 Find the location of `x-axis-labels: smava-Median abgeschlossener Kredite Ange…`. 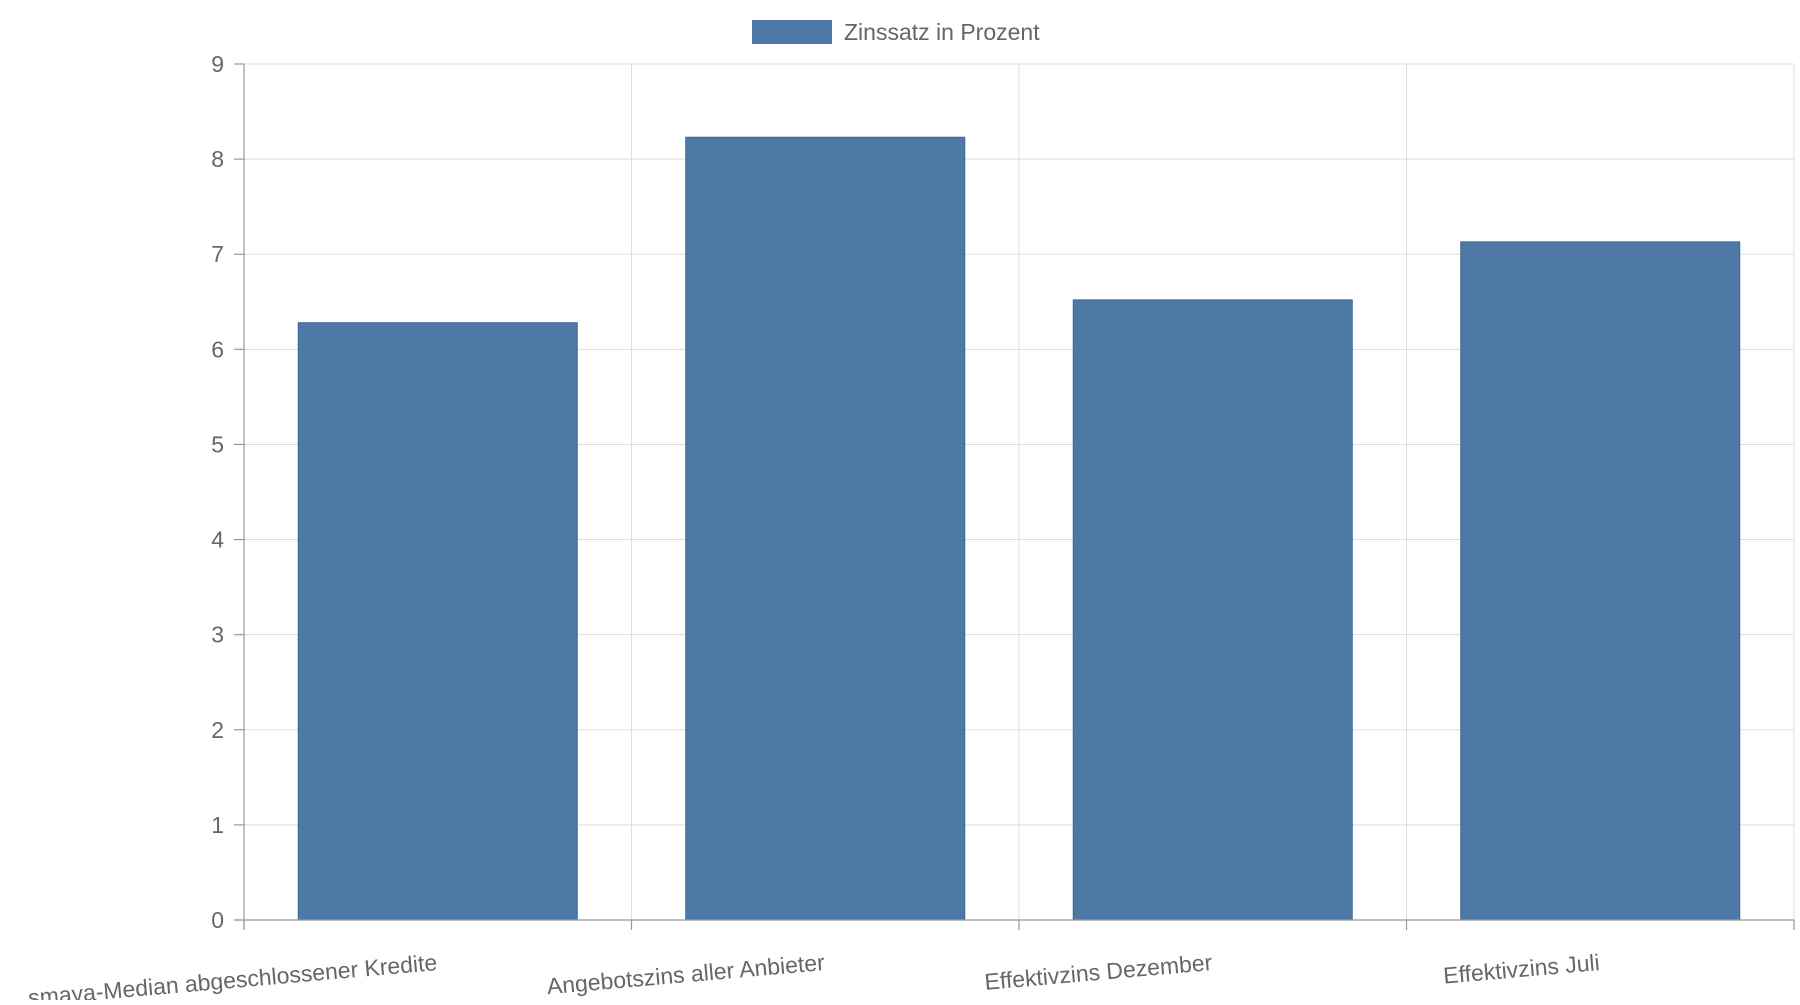

x-axis-labels: smava-Median abgeschlossener Kredite Ange… is located at coordinates (814, 977).